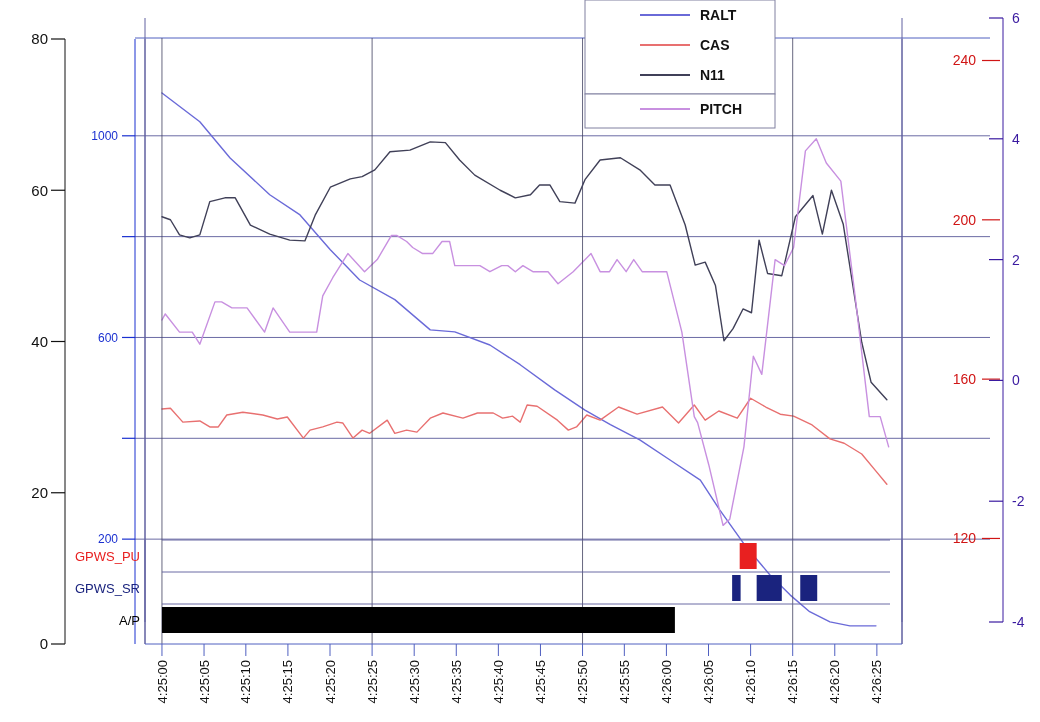 The image size is (1040, 722). Describe the element at coordinates (39, 341) in the screenshot. I see `y-tick-label: 40` at that location.